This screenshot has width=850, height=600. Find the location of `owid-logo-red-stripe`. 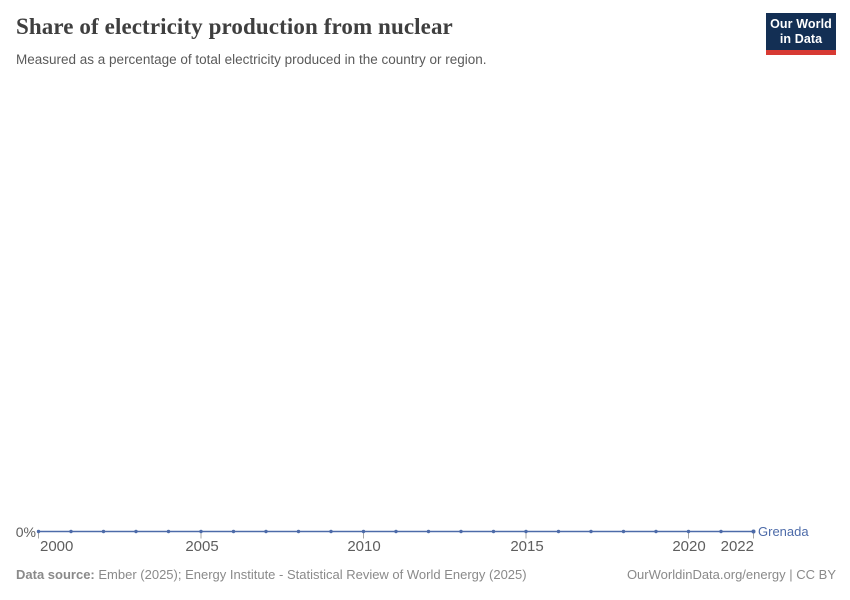

owid-logo-red-stripe is located at coordinates (801, 52).